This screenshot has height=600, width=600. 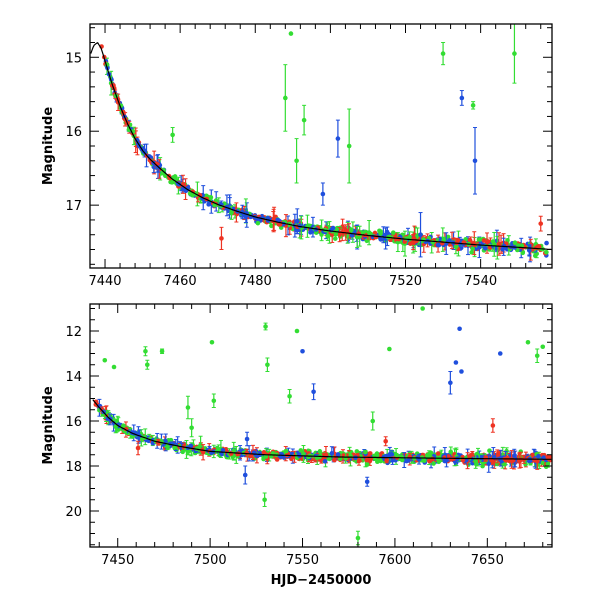 I want to click on bottom-panel-x-axis-label: HJD−2450000, so click(x=321, y=580).